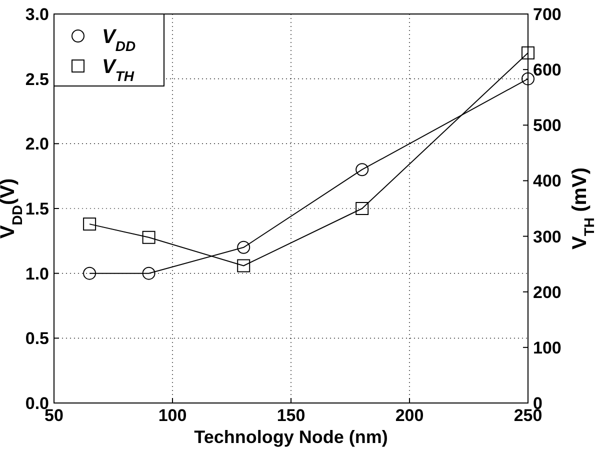  Describe the element at coordinates (37, 14) in the screenshot. I see `y-tick-label: 3.0` at that location.